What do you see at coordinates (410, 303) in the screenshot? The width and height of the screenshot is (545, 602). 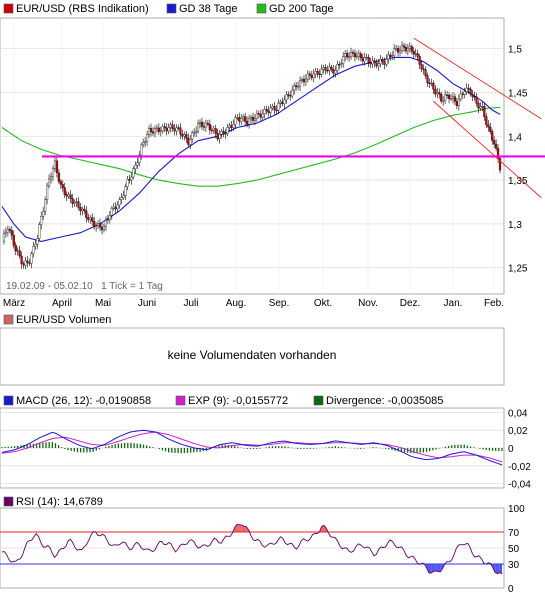 I see `price-x-tick-label: Dez.` at bounding box center [410, 303].